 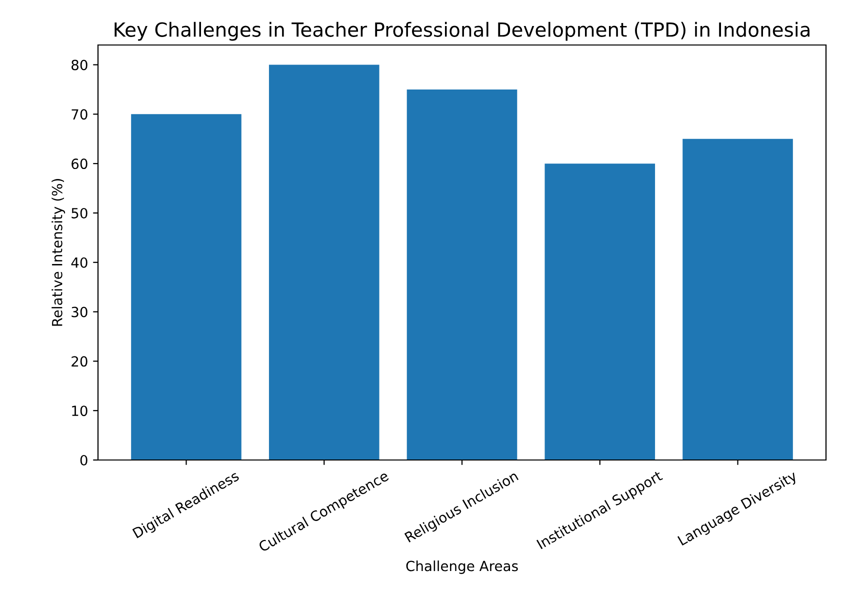 I want to click on y-tick-label: 70, so click(x=80, y=114).